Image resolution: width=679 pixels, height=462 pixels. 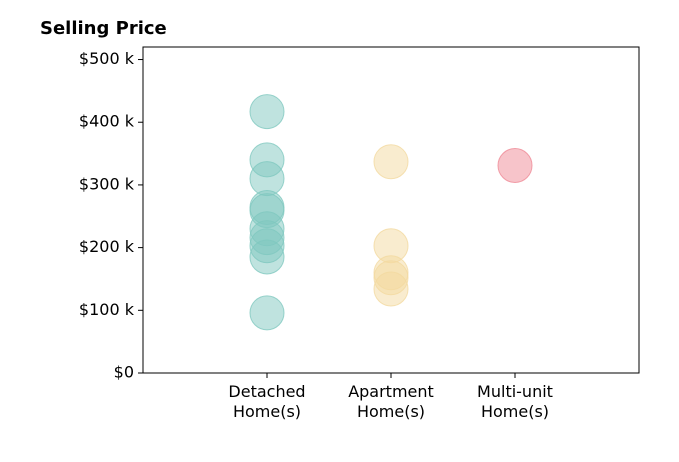 What do you see at coordinates (107, 121) in the screenshot?
I see `y-tick-label: $400 k` at bounding box center [107, 121].